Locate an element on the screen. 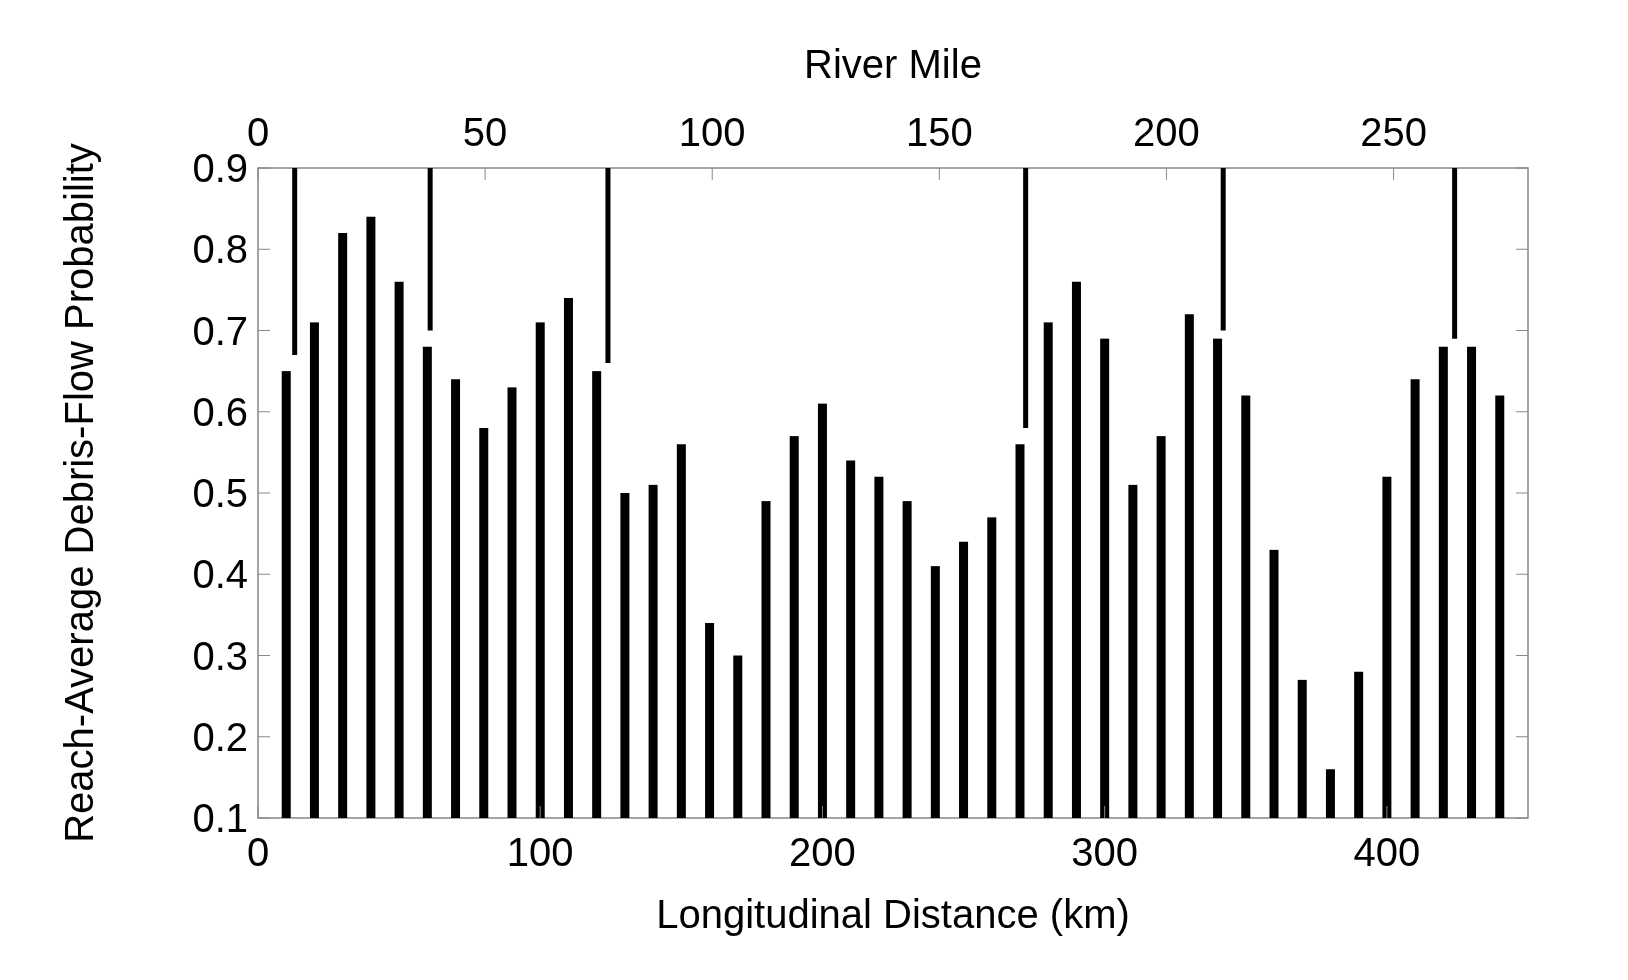 The width and height of the screenshot is (1628, 980). x-tick-label: 0 is located at coordinates (258, 852).